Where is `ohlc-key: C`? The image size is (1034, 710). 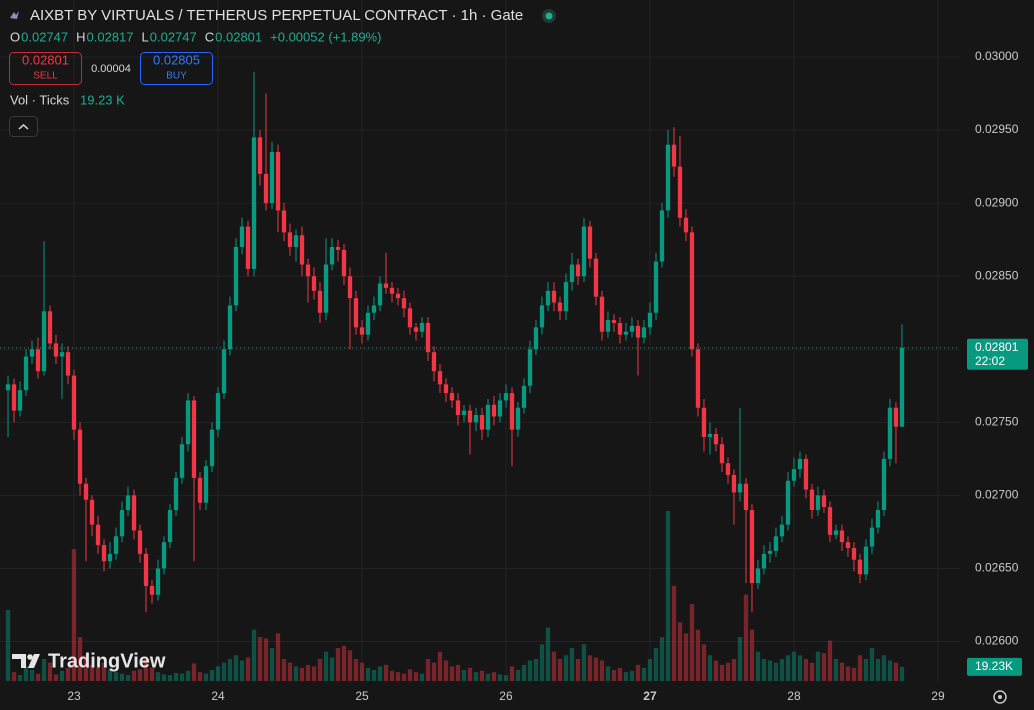
ohlc-key: C is located at coordinates (209, 36).